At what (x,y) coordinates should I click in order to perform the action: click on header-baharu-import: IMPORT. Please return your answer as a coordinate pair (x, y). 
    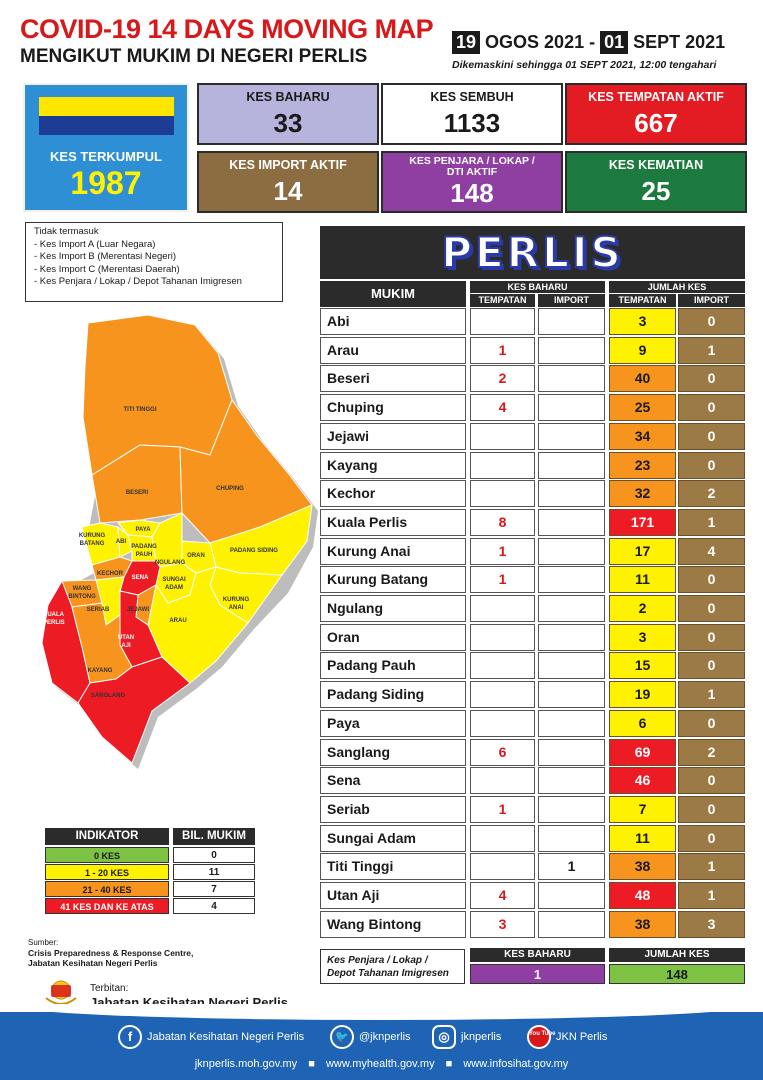
    Looking at the image, I should click on (571, 300).